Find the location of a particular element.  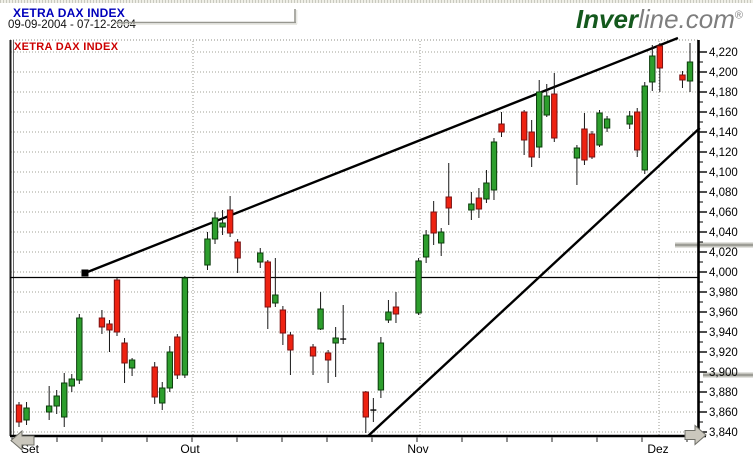

svg-text: 4,160 is located at coordinates (723, 113).